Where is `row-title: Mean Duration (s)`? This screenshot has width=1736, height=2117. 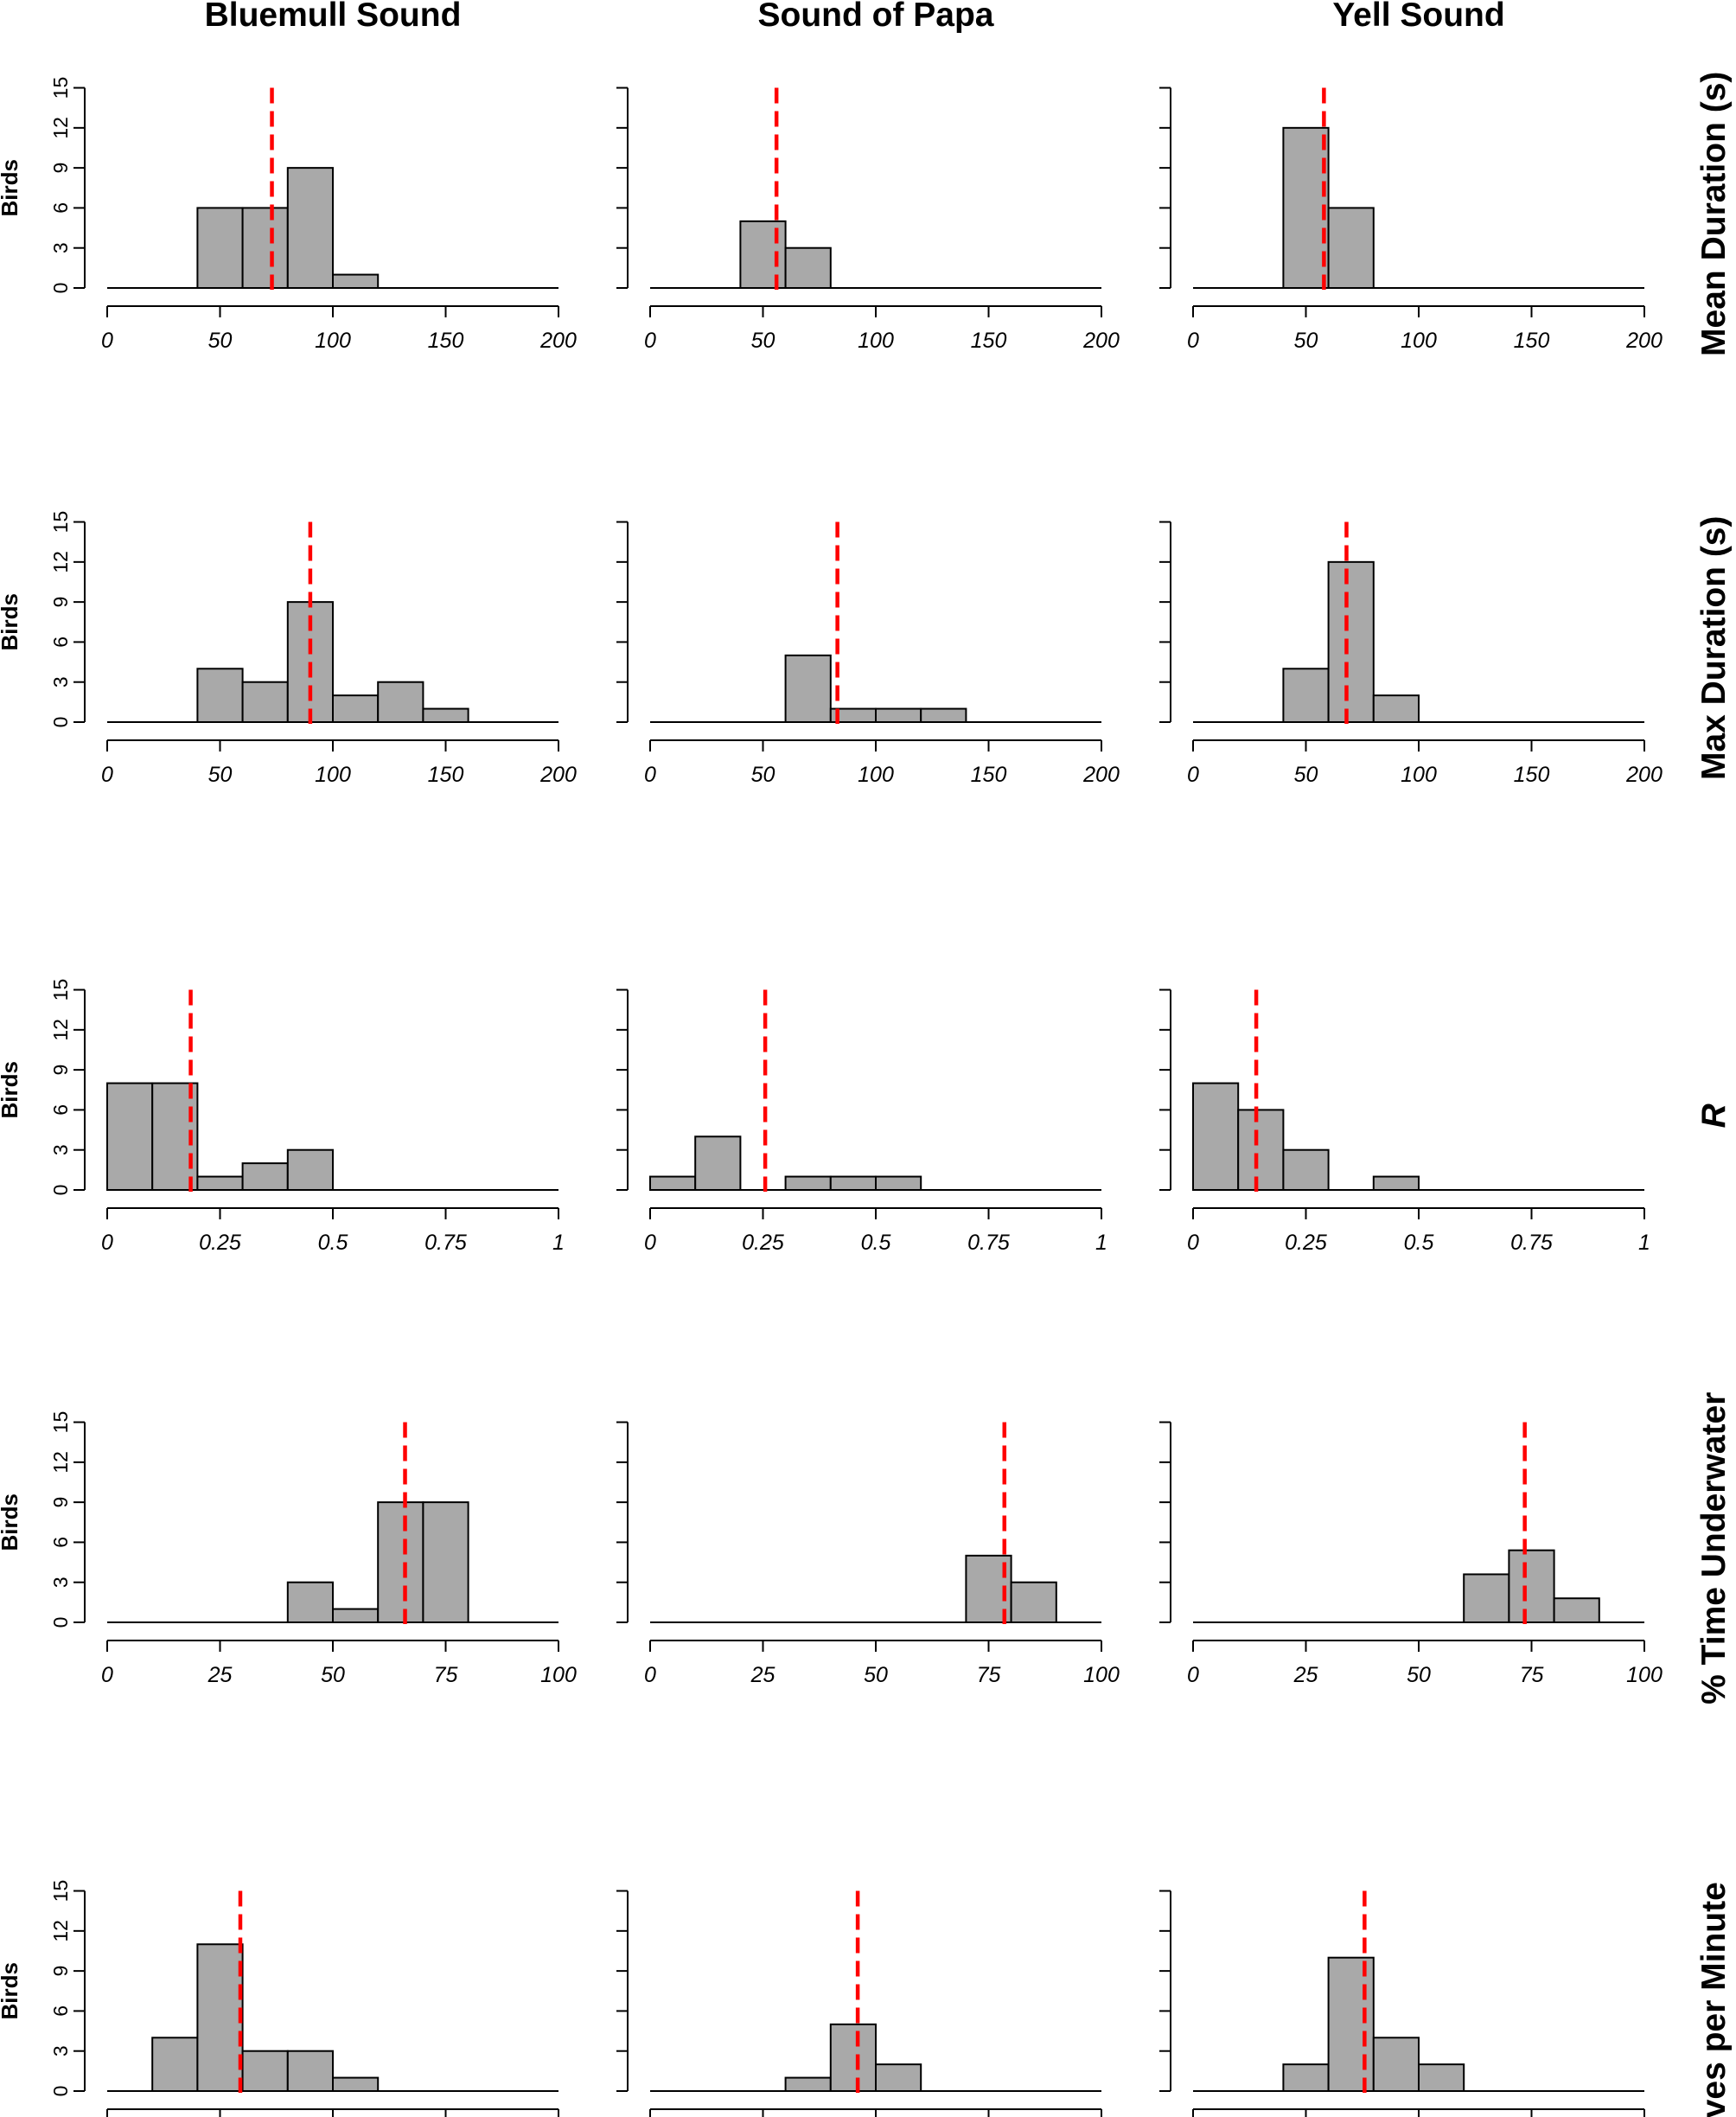 row-title: Mean Duration (s) is located at coordinates (1714, 214).